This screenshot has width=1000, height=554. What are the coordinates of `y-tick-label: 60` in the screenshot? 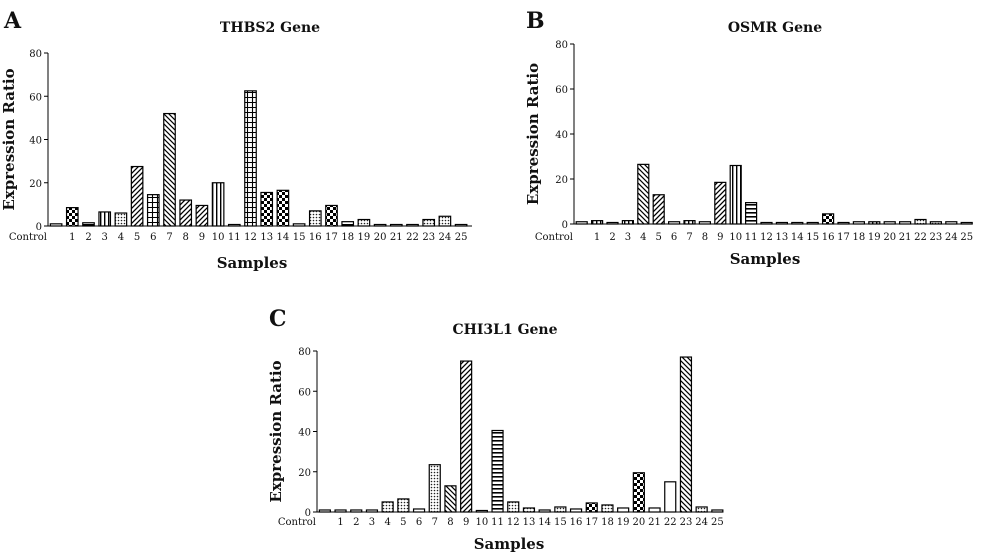 It's located at (304, 392).